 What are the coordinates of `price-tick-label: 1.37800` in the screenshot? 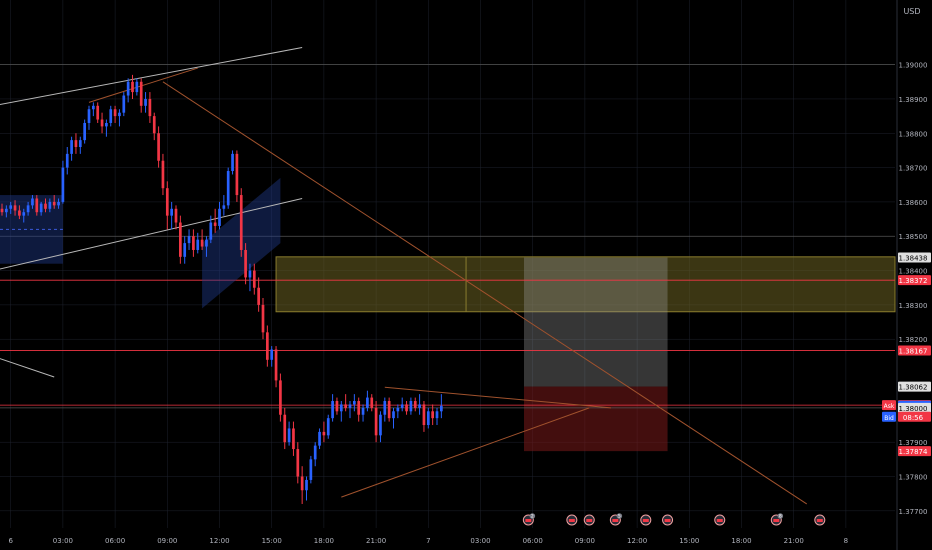 It's located at (913, 478).